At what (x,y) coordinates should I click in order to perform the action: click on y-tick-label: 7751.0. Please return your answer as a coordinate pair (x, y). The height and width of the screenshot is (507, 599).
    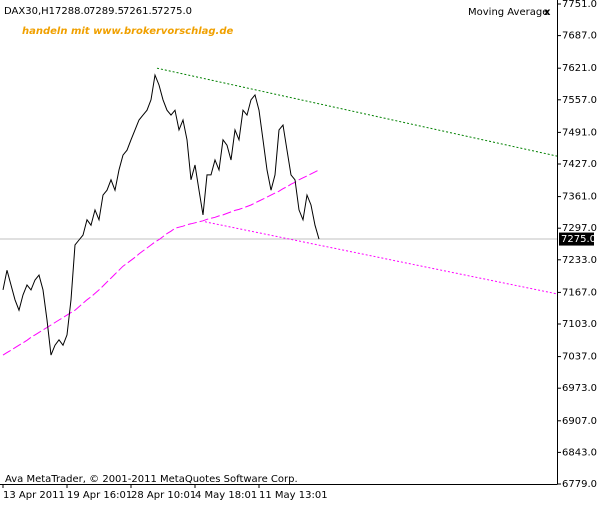
    Looking at the image, I should click on (579, 5).